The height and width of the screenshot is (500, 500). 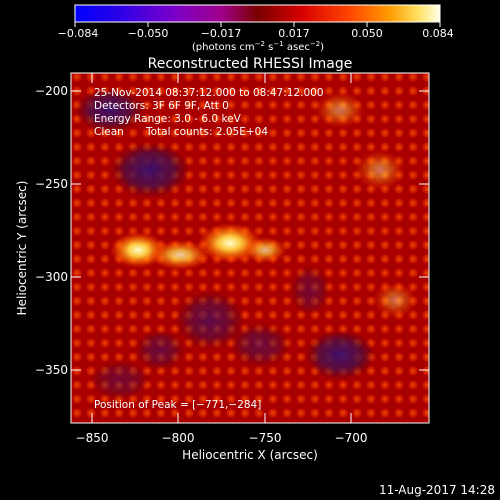 What do you see at coordinates (177, 405) in the screenshot?
I see `peak-position-text: Position of Peak = [−771,−284]` at bounding box center [177, 405].